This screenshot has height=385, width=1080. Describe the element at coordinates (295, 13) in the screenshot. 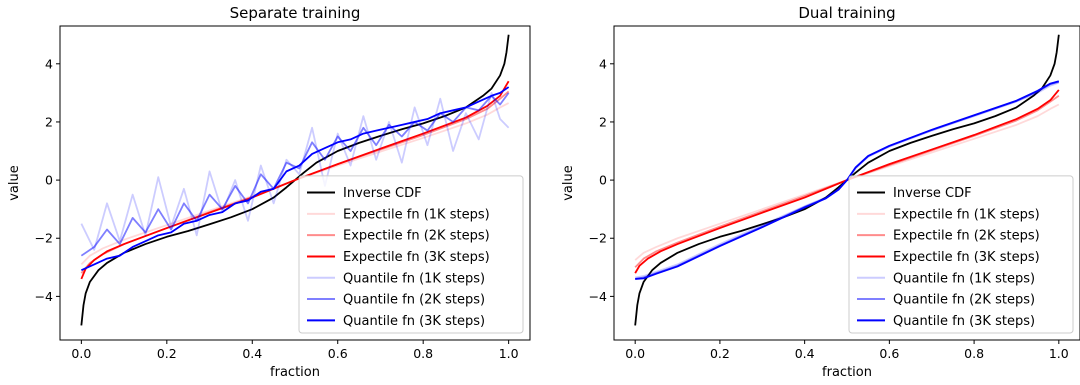

I see `chart-title: Separate training` at that location.